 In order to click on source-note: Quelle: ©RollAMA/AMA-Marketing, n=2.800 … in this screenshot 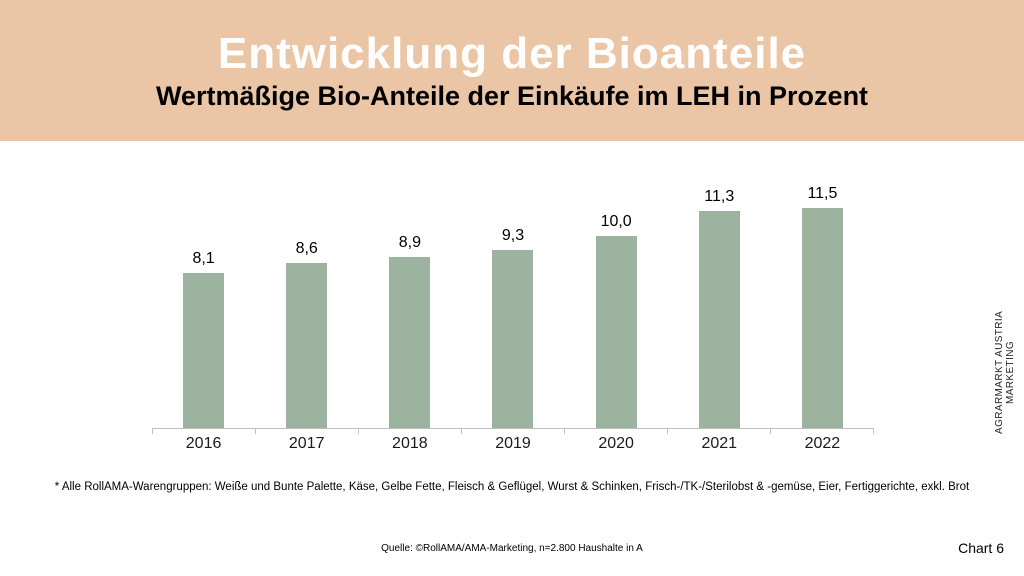, I will do `click(512, 548)`.